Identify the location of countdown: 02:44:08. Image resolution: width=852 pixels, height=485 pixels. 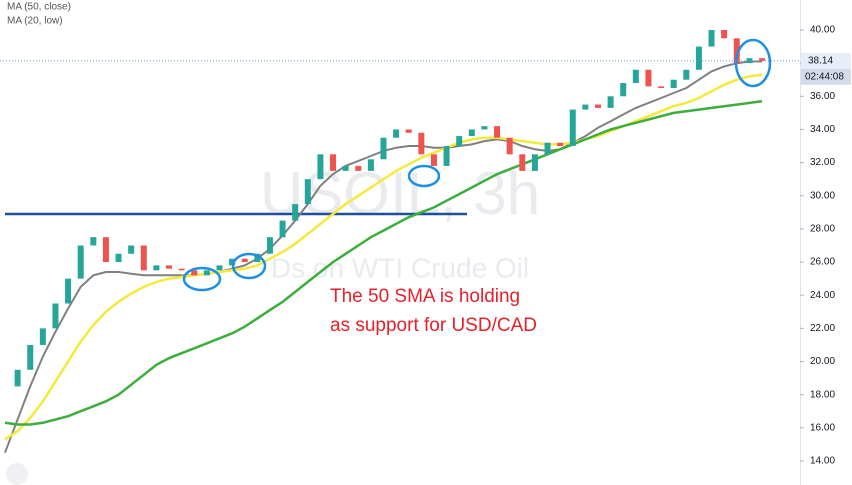
(824, 76).